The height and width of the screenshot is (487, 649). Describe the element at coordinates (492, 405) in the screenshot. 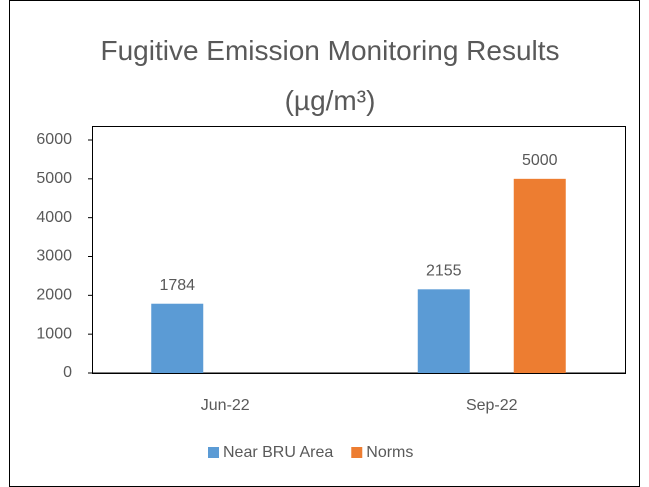

I see `x-tick-label: Sep-22` at that location.